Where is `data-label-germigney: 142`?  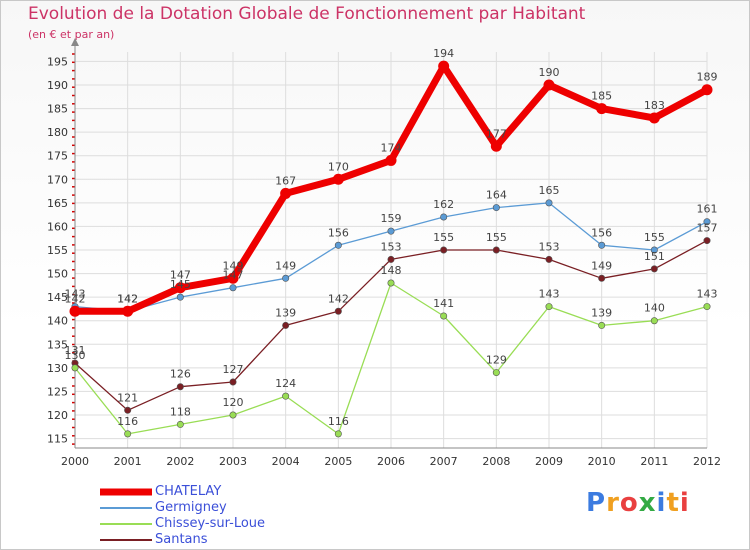
data-label-germigney: 142 is located at coordinates (127, 298).